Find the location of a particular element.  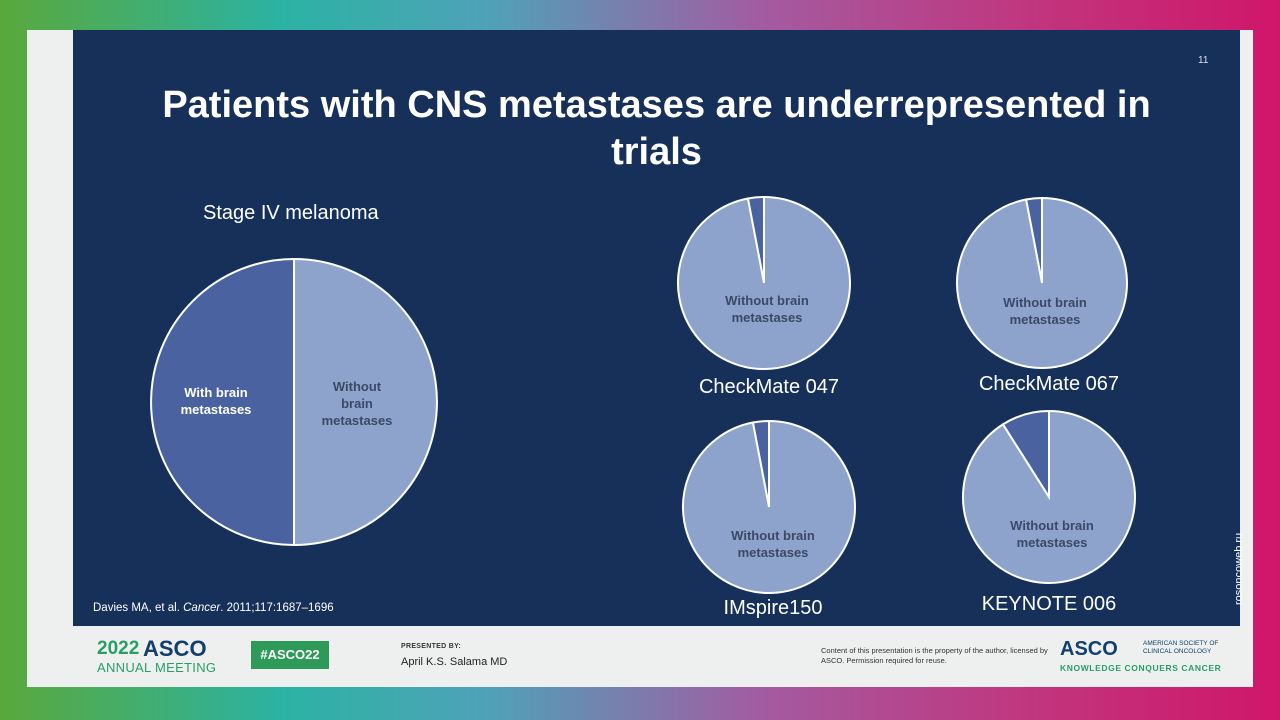

pie-3-label-1: Without brain is located at coordinates (773, 535).